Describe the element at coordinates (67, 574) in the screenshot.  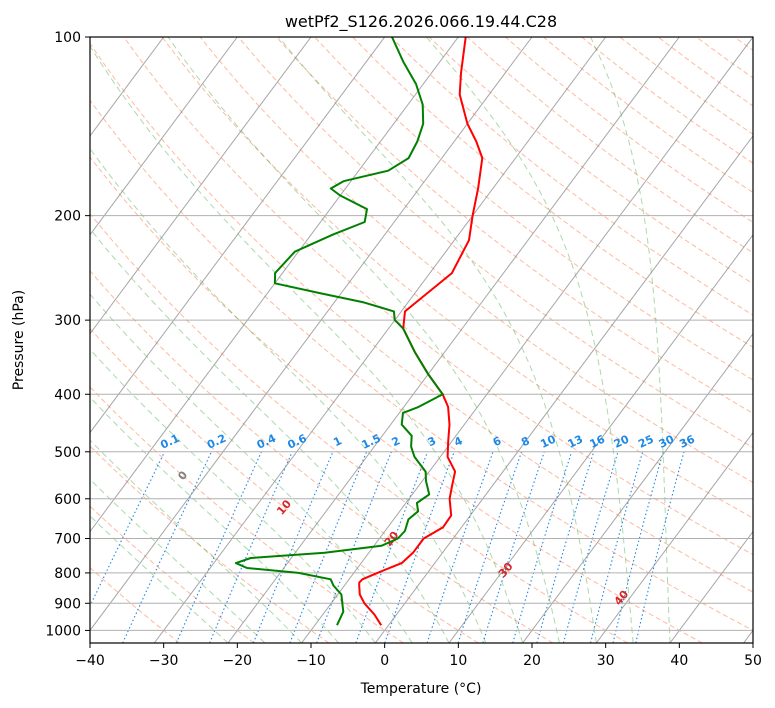
I see `y-tick-label: 800` at that location.